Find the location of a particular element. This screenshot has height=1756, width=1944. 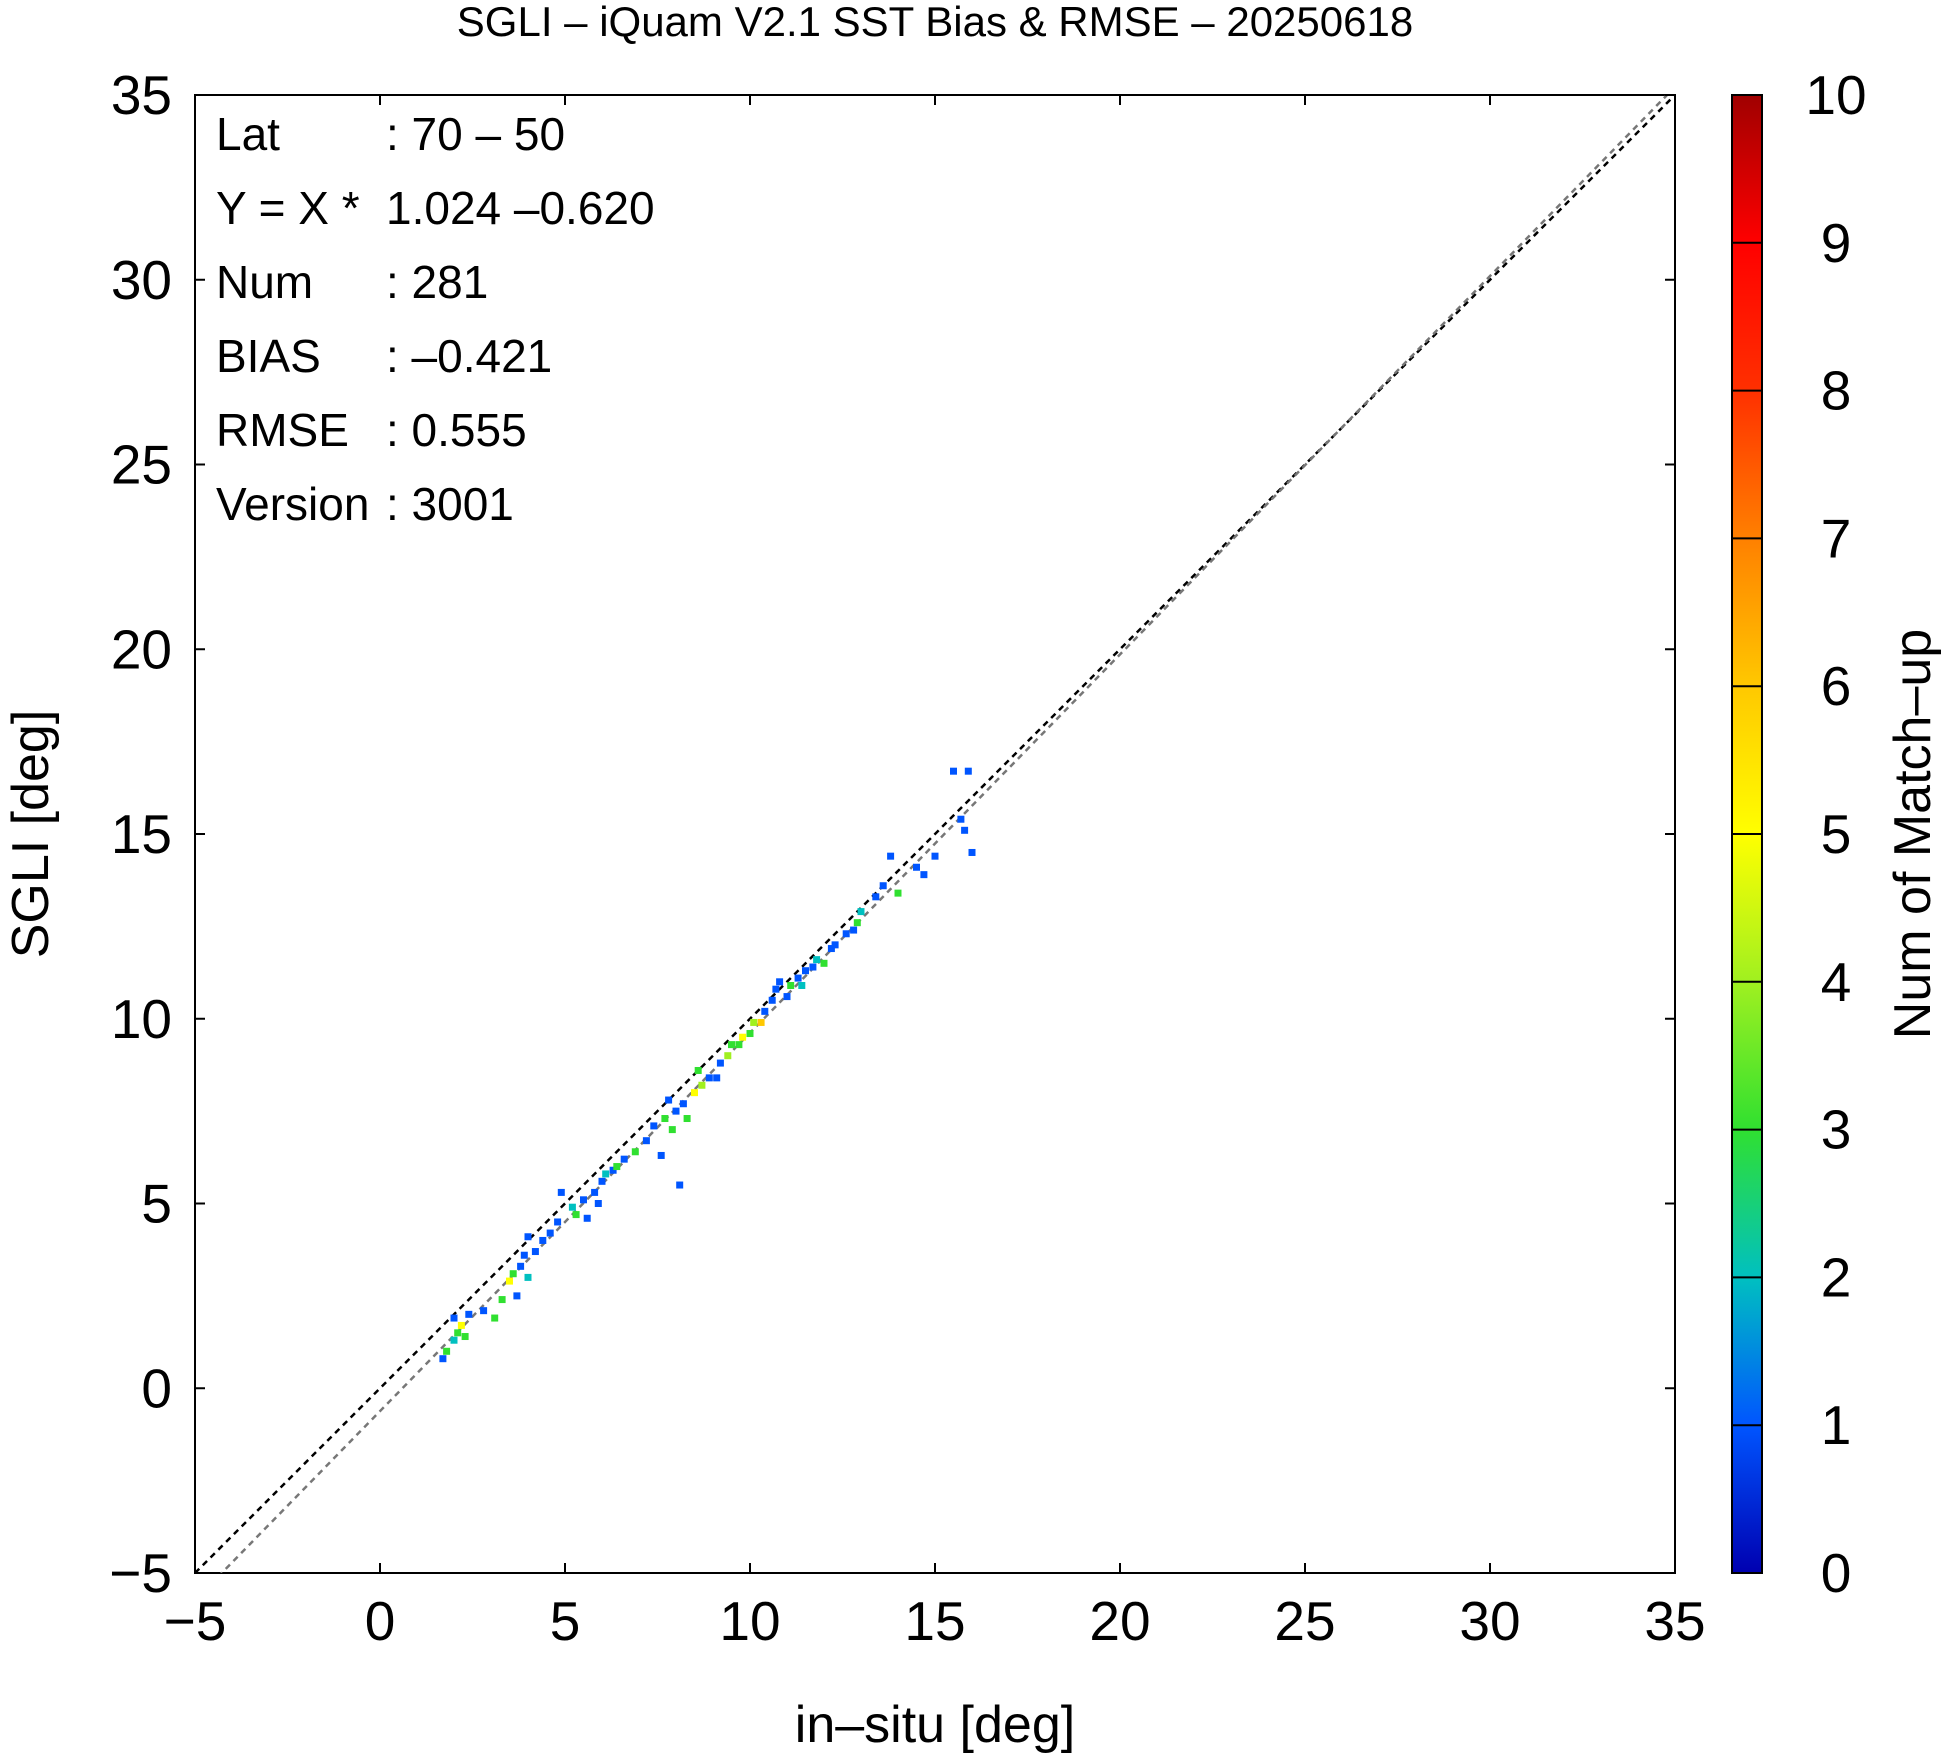

stats-value: : 70 – 50 is located at coordinates (475, 134).